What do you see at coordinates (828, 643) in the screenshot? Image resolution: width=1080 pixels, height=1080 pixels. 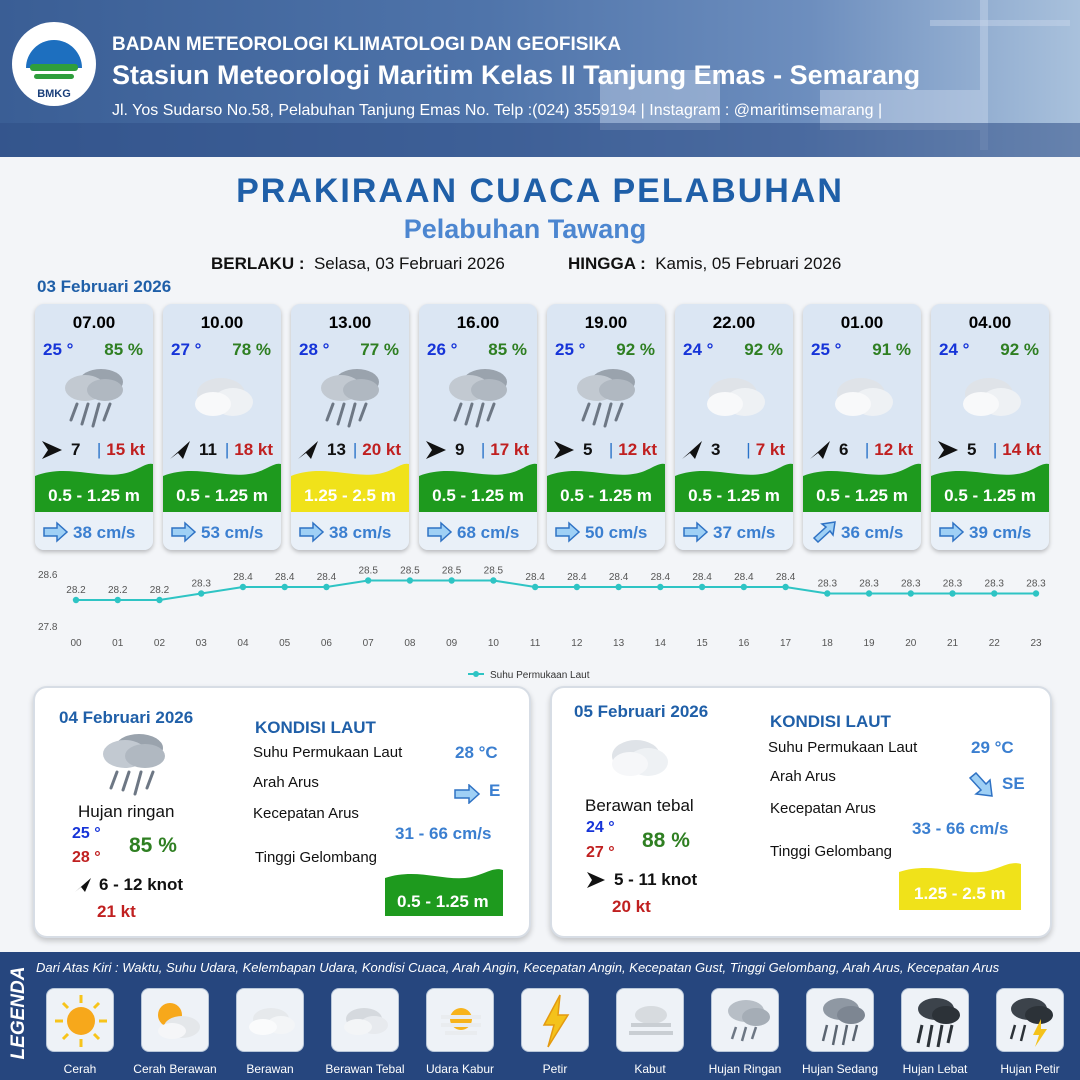 I see `x-tick-label: 18` at bounding box center [828, 643].